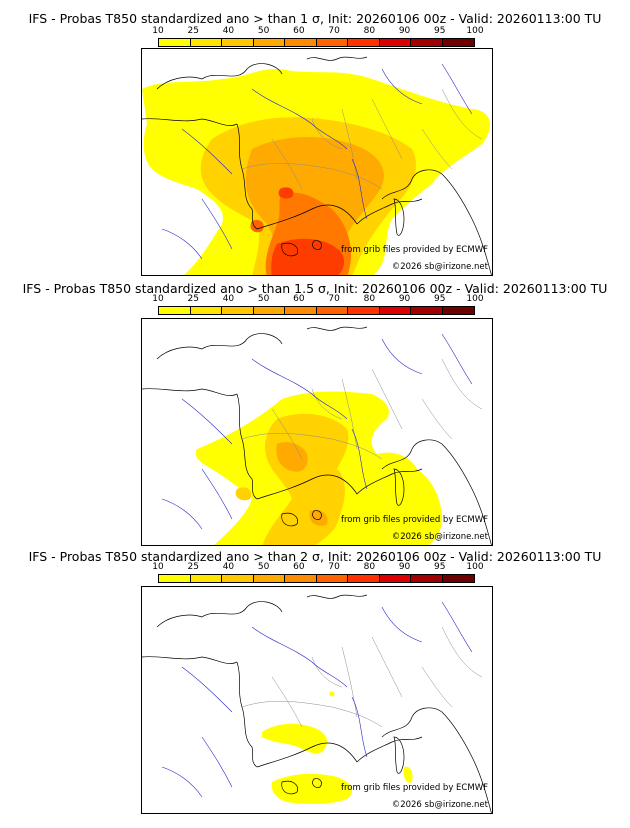 The image size is (630, 828). Describe the element at coordinates (257, 226) in the screenshot. I see `prob-spot-sw` at that location.